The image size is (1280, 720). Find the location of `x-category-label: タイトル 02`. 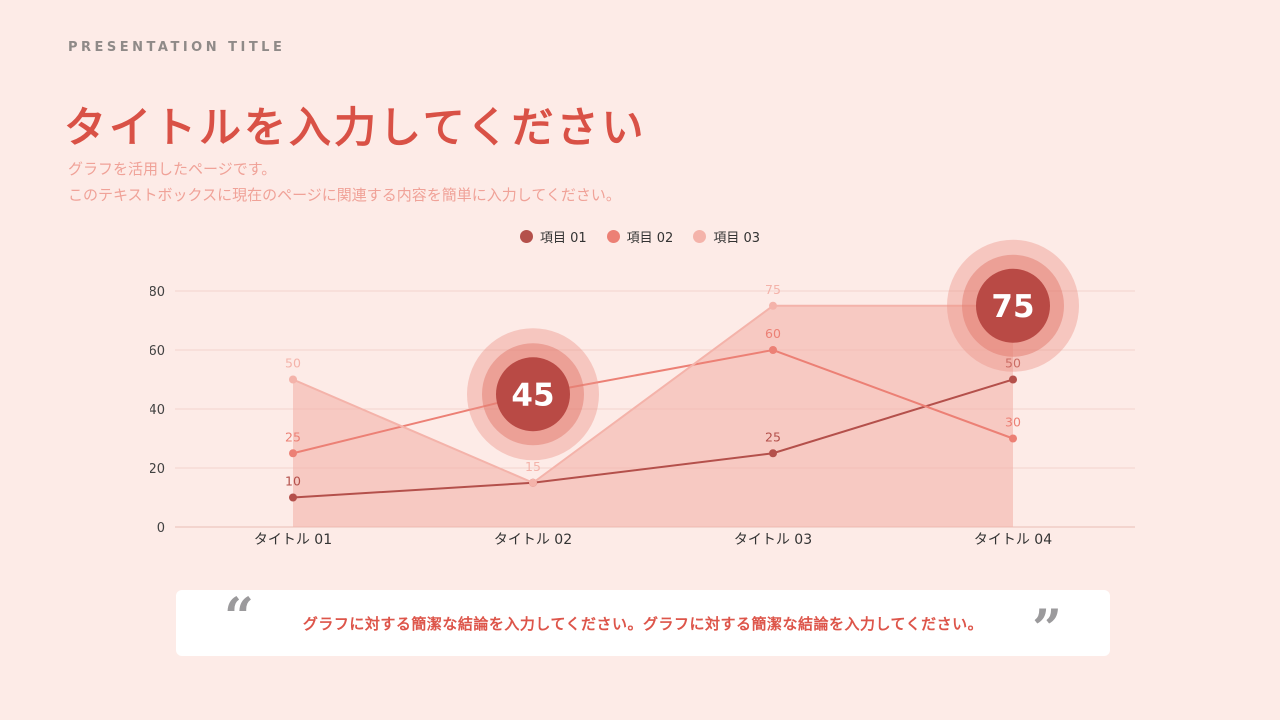

x-category-label: タイトル 02 is located at coordinates (533, 540).